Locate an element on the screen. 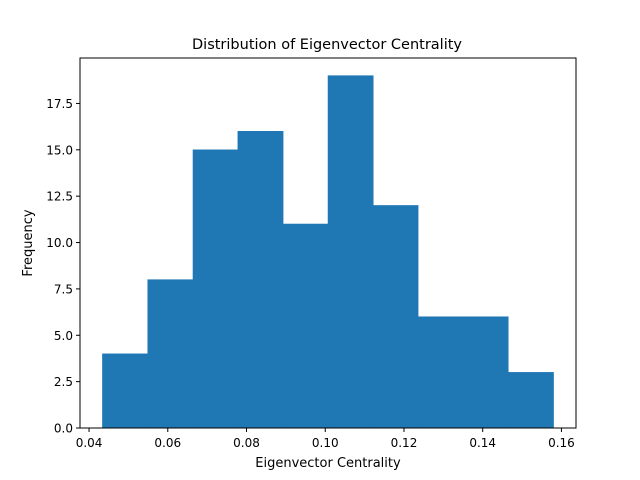  y-tick-label: 10.0 is located at coordinates (59, 243).